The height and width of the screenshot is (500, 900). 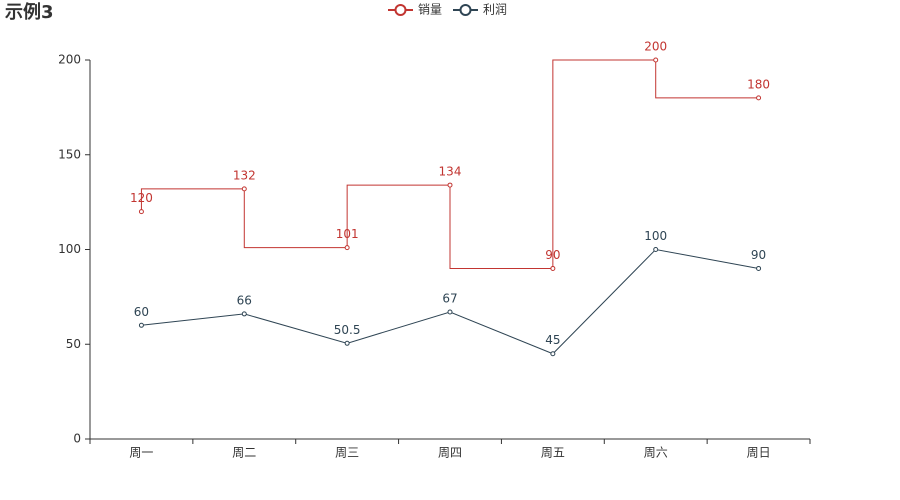 What do you see at coordinates (758, 84) in the screenshot?
I see `data-label: 180` at bounding box center [758, 84].